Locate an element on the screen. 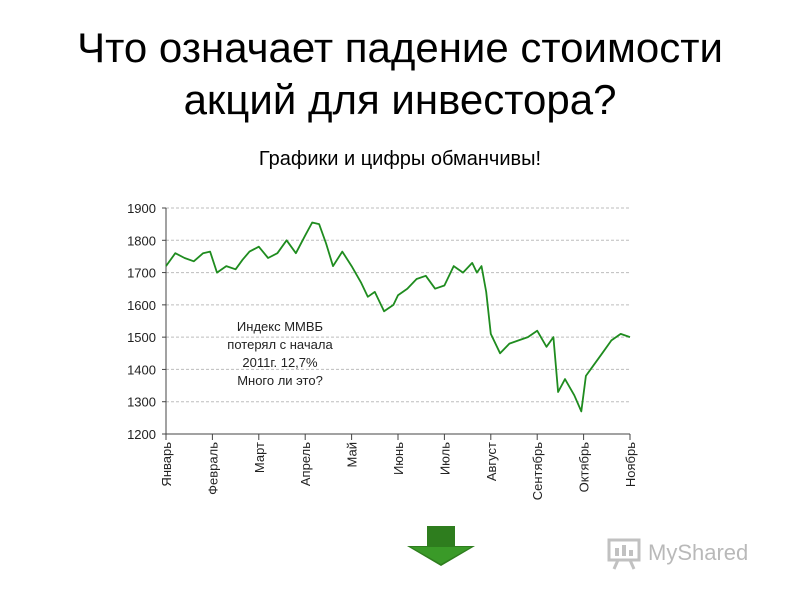 This screenshot has height=600, width=800. annotation-line-2: потерял с начала is located at coordinates (280, 344).